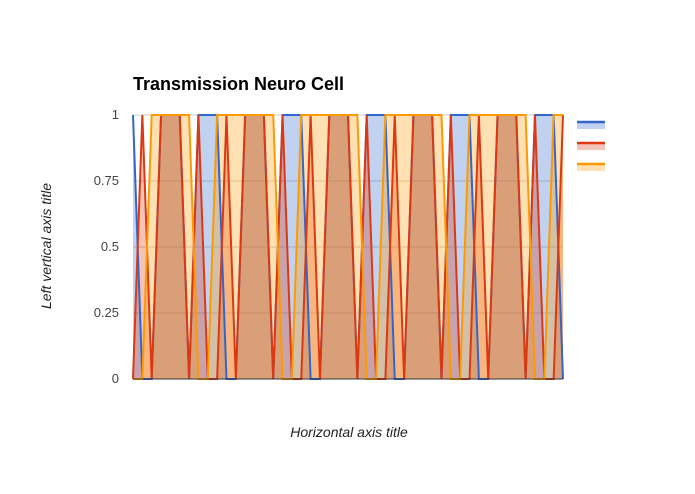 The width and height of the screenshot is (695, 494). What do you see at coordinates (110, 246) in the screenshot?
I see `y-tick-label: 0.5` at bounding box center [110, 246].